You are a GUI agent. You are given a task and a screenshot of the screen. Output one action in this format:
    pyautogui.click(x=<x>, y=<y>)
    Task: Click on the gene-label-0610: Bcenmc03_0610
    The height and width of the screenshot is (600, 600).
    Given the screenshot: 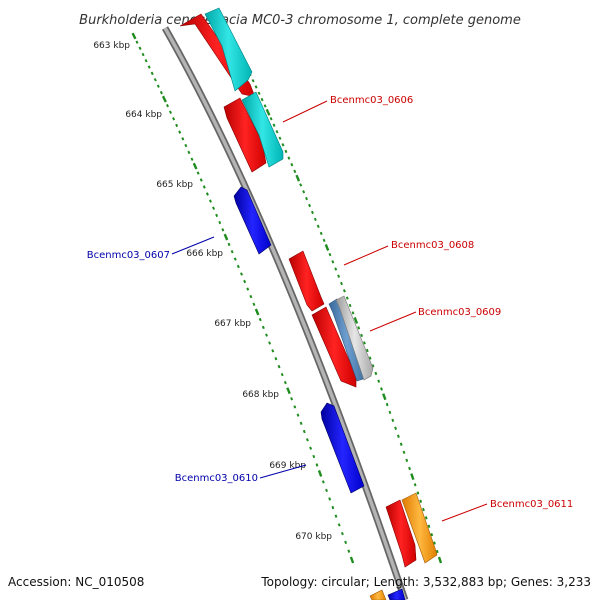 What is the action you would take?
    pyautogui.click(x=216, y=478)
    